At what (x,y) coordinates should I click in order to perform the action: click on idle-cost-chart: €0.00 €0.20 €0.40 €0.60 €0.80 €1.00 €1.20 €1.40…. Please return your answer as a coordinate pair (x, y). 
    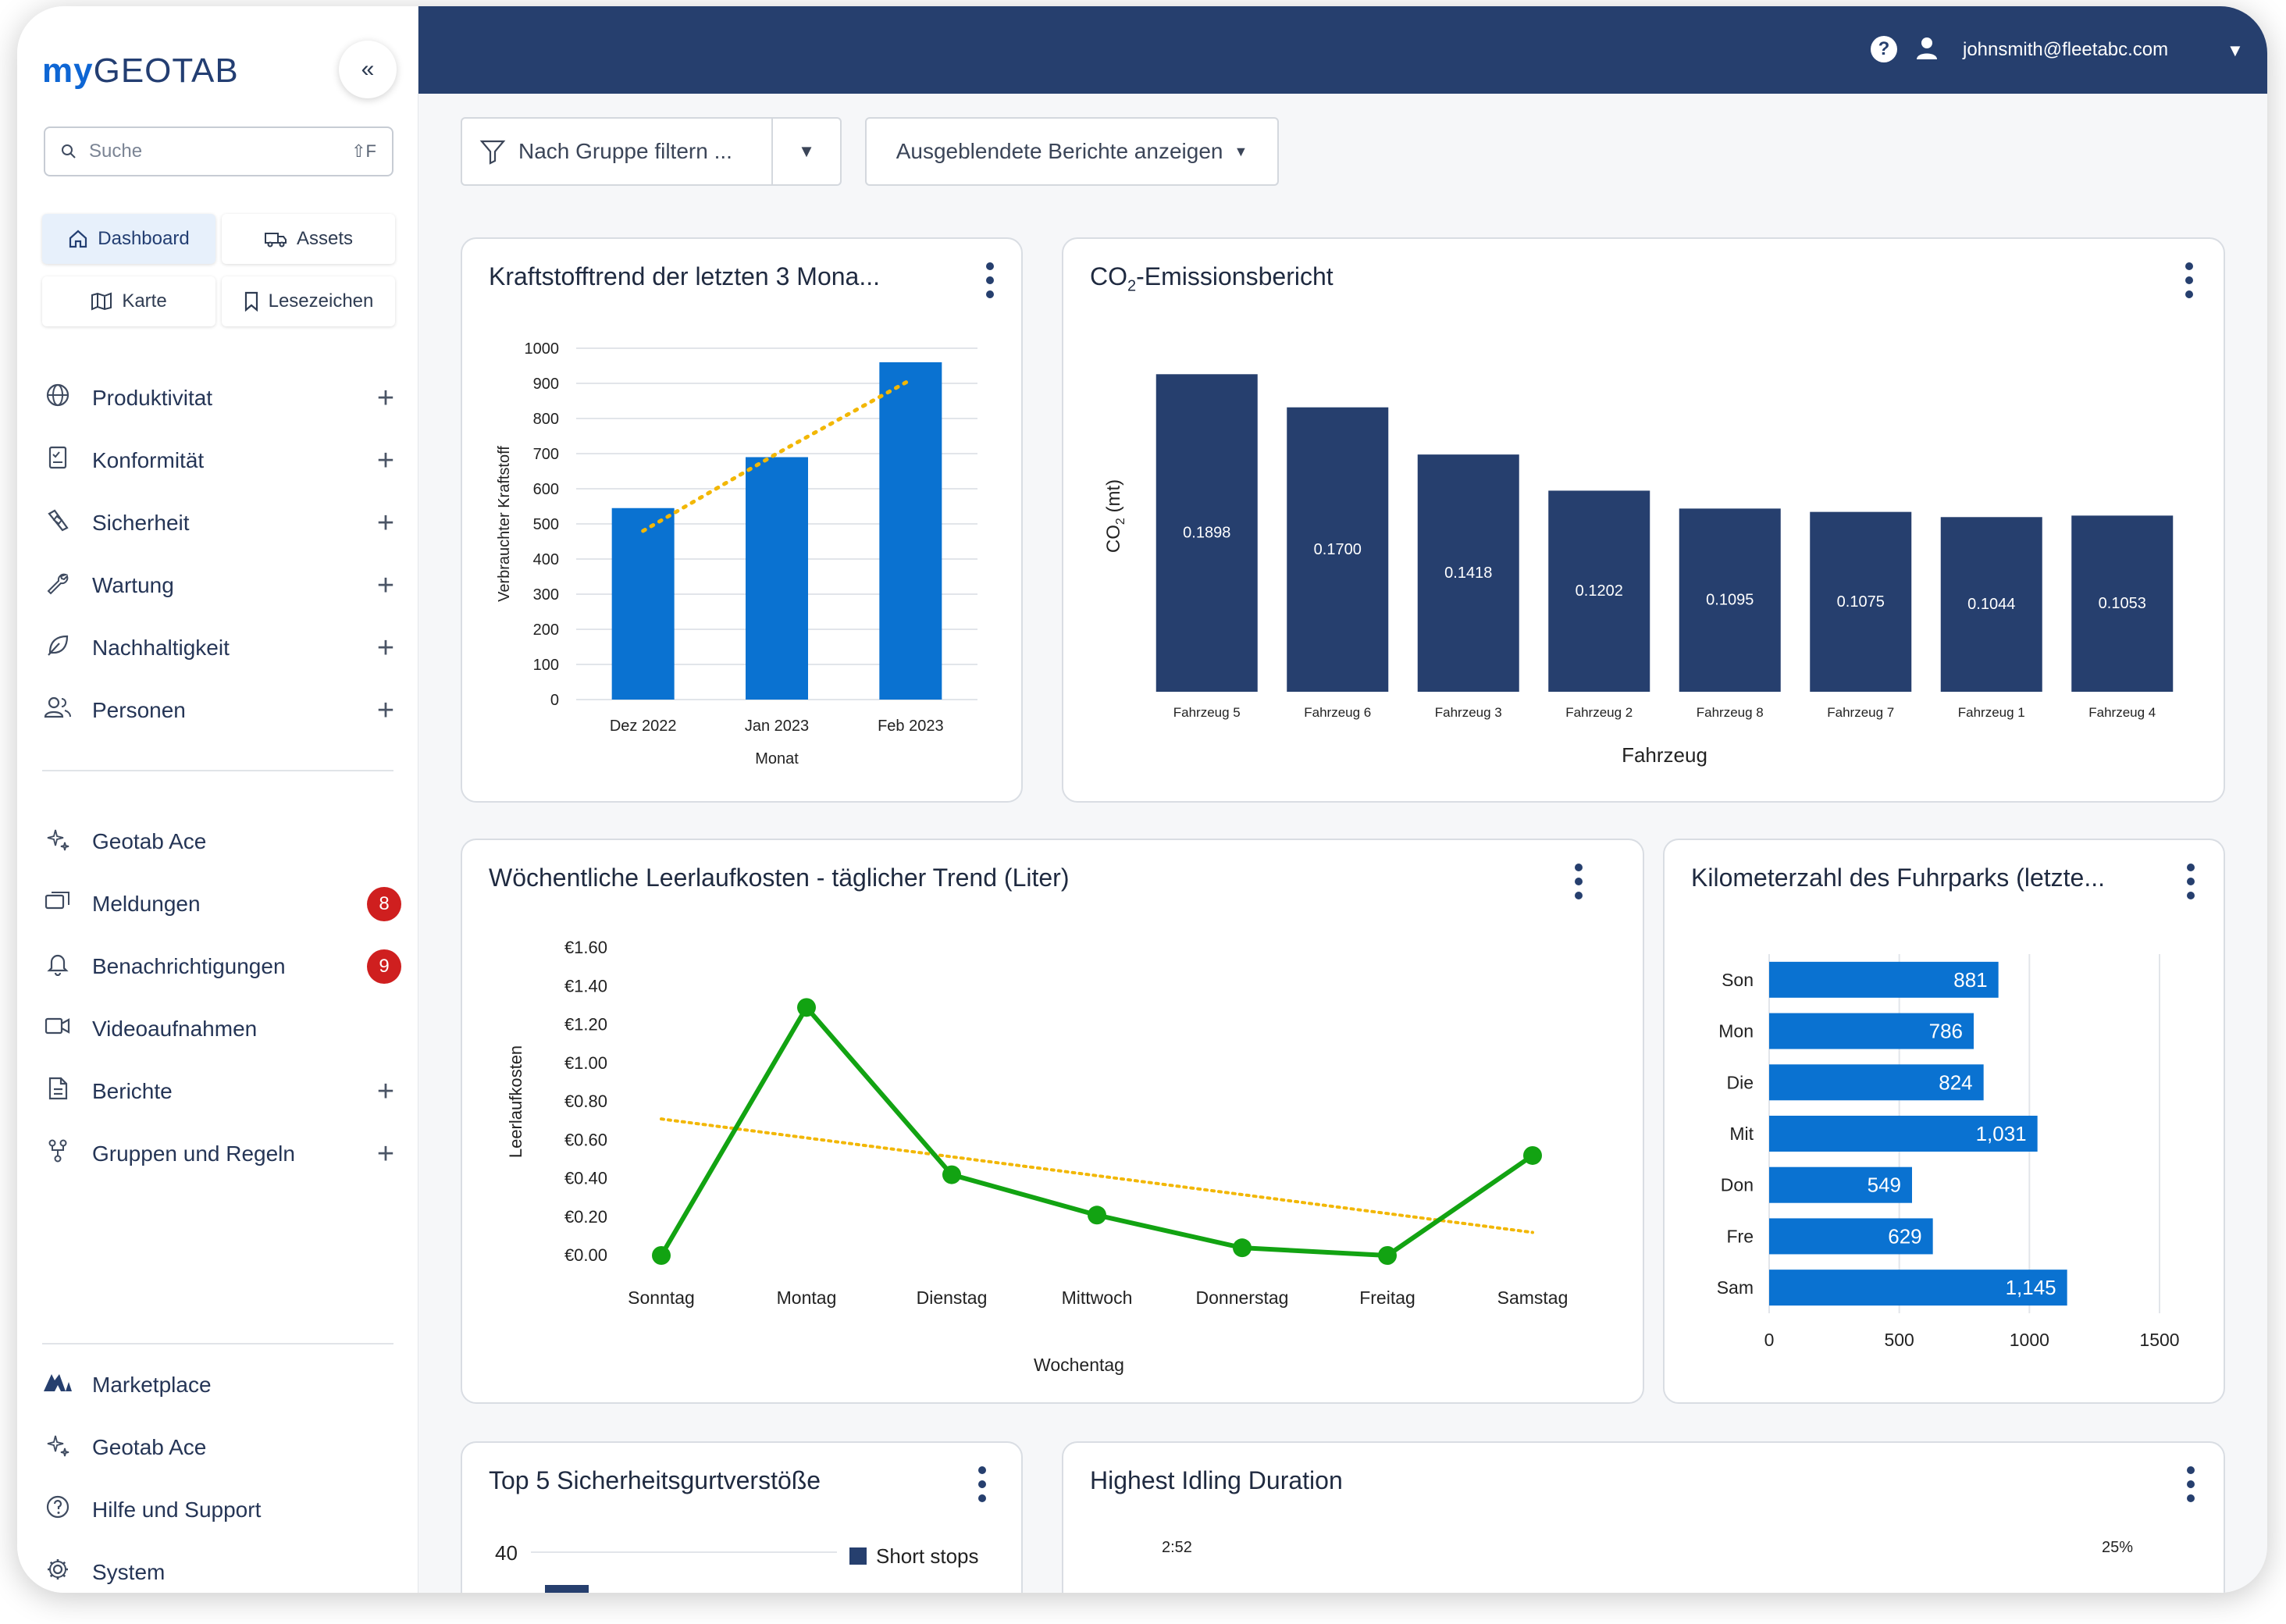
    Looking at the image, I should click on (1037, 1156).